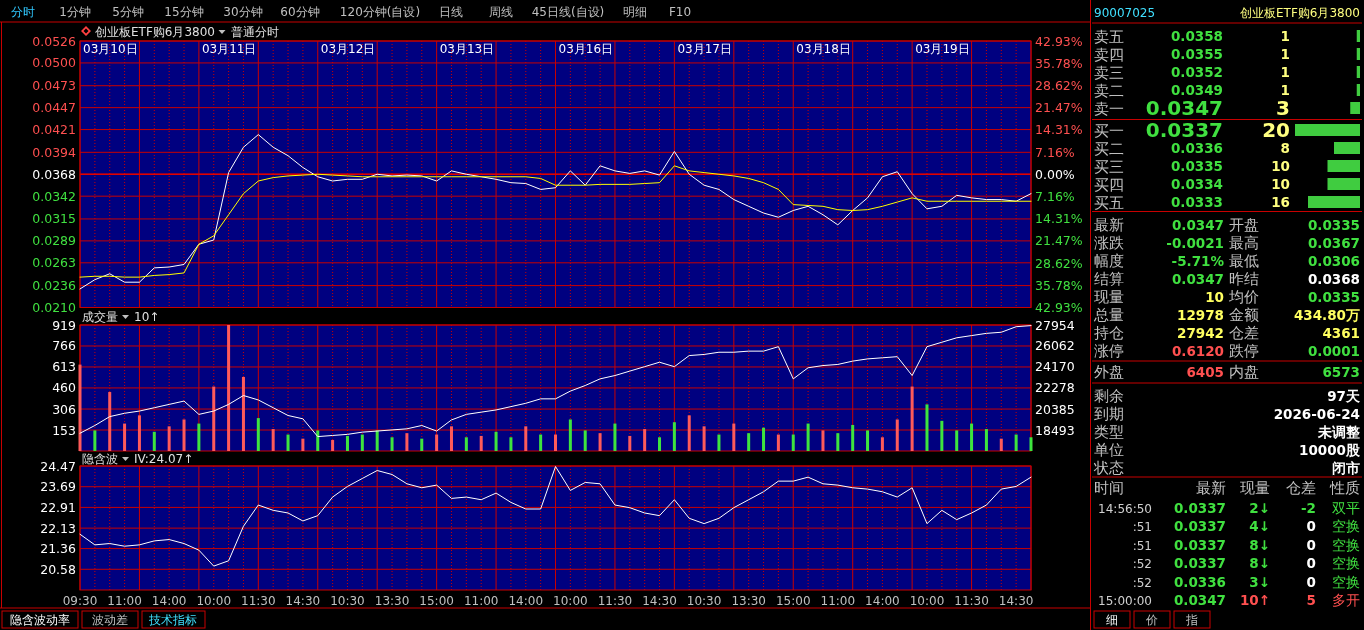 The height and width of the screenshot is (630, 1364). I want to click on y2-tick-label: 35.78%, so click(1059, 63).